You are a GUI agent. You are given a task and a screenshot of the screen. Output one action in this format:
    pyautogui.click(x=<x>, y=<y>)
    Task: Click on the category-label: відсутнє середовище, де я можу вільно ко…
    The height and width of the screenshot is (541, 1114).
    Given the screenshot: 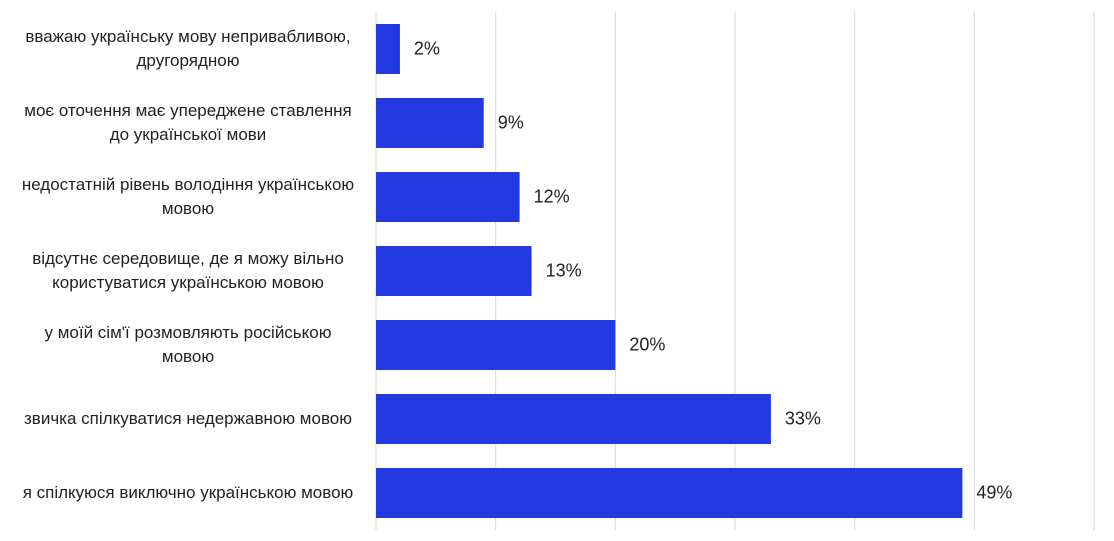 What is the action you would take?
    pyautogui.click(x=188, y=270)
    